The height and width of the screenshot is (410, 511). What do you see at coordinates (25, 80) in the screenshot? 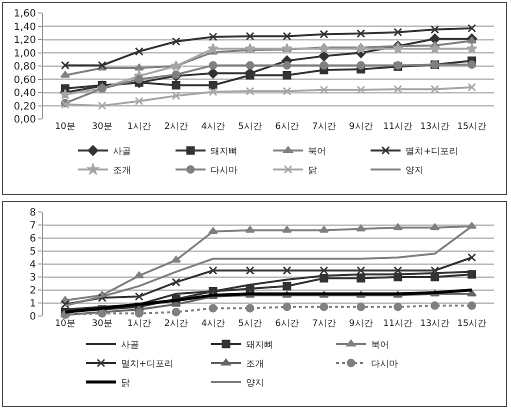
I see `y-tick-label: 0,60` at bounding box center [25, 80].